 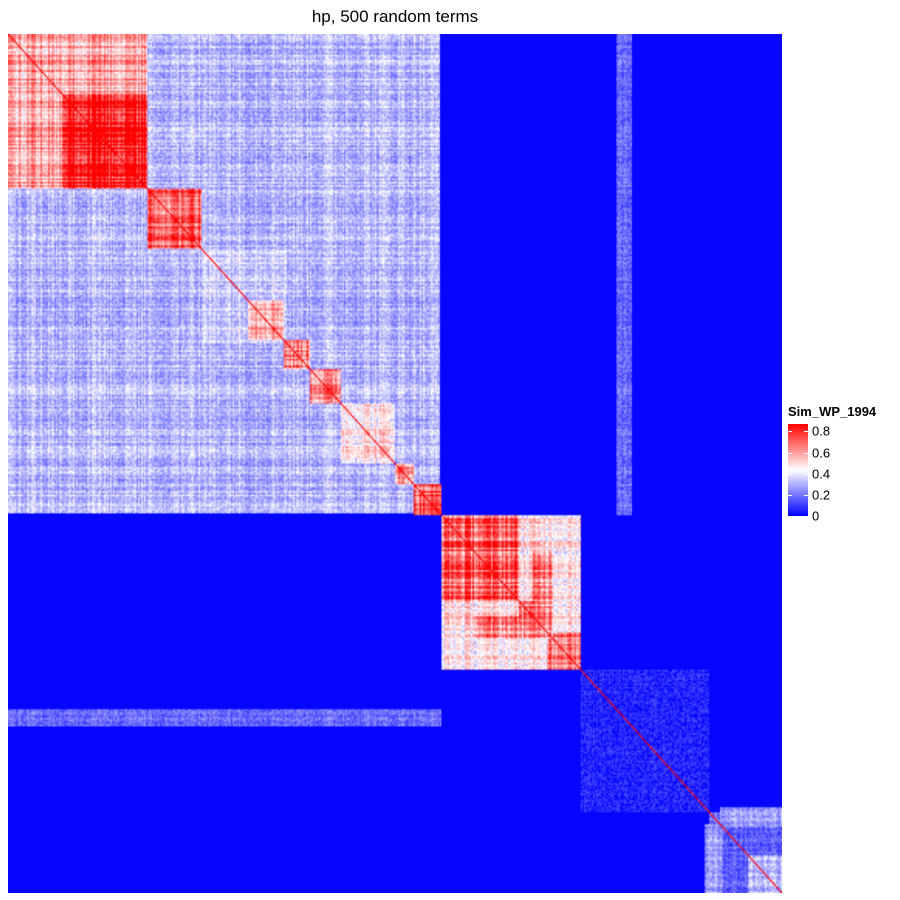 I want to click on legend-color-bar, so click(x=798, y=470).